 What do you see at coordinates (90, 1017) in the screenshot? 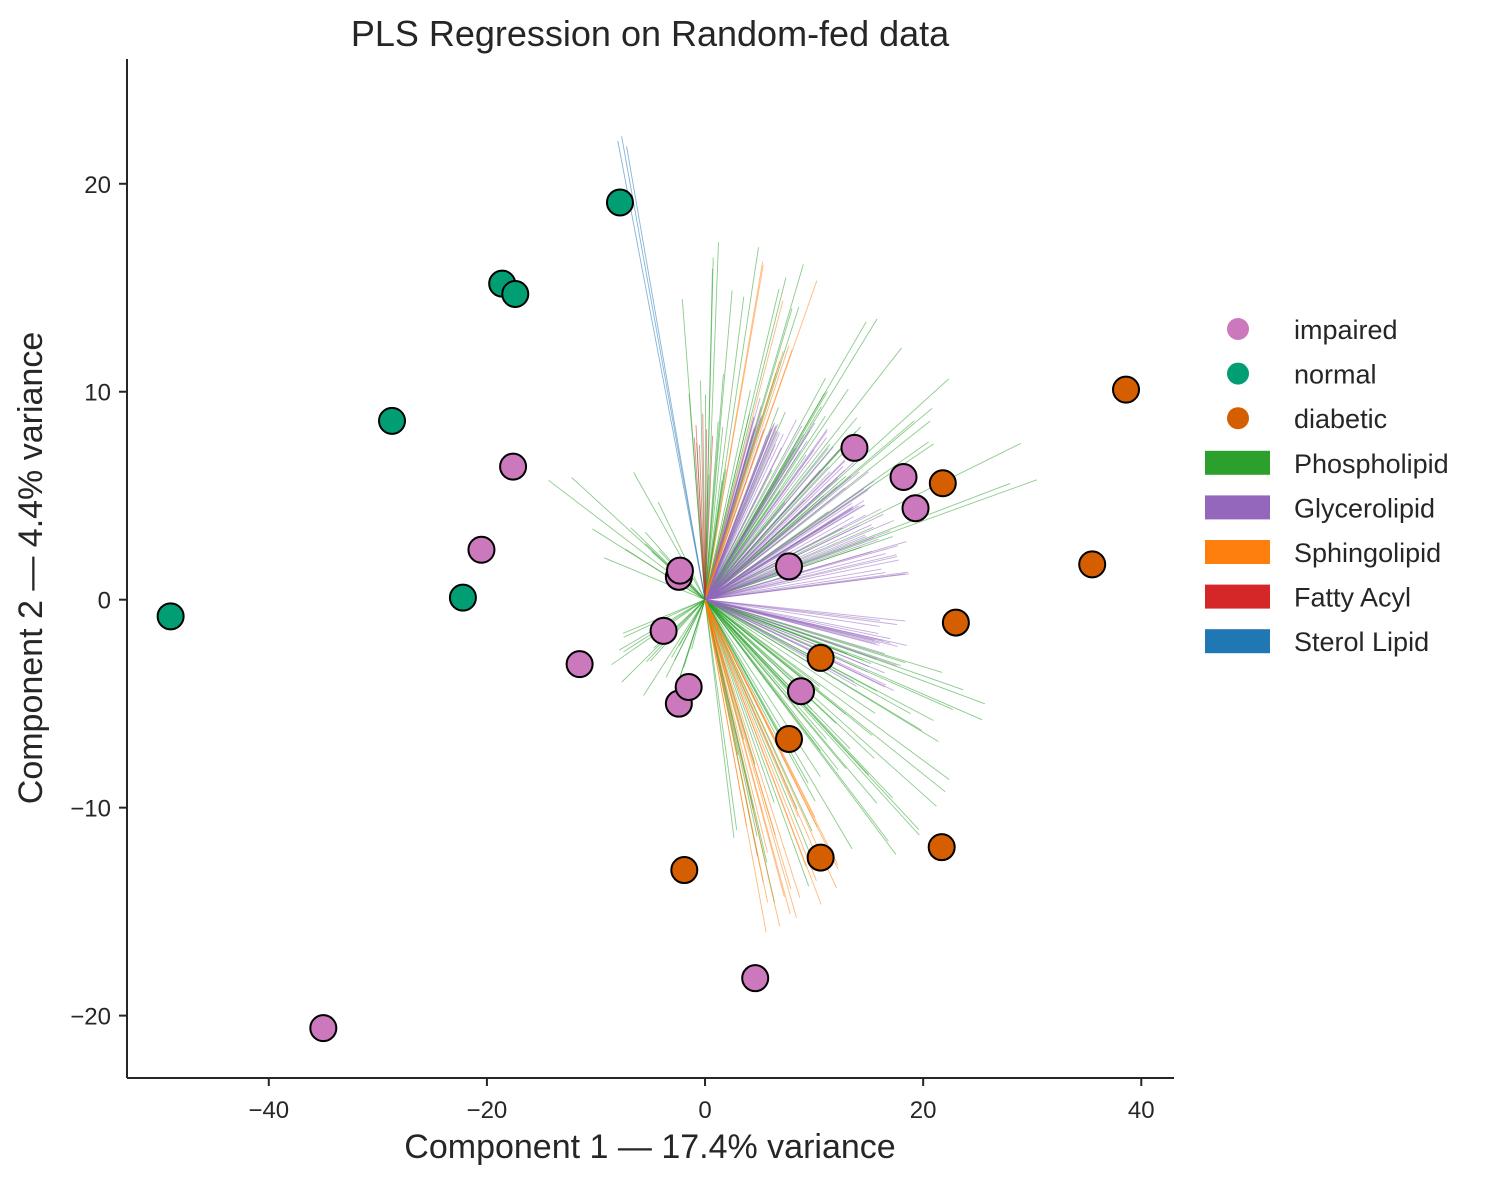
I see `y-tick-label: −20` at bounding box center [90, 1017].